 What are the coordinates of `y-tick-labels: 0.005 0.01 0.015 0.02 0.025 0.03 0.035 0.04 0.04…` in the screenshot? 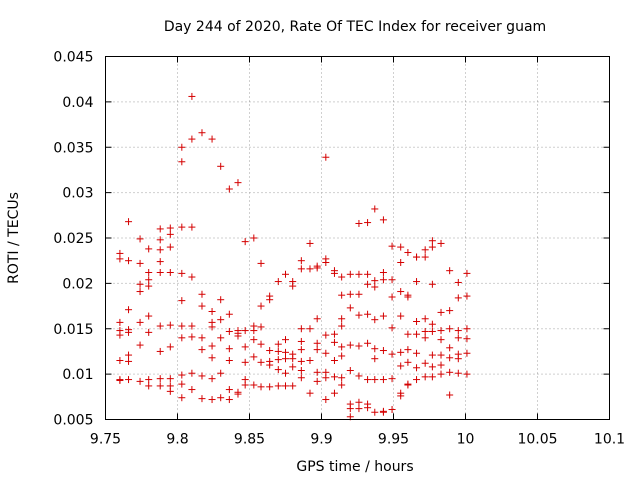 It's located at (73, 239).